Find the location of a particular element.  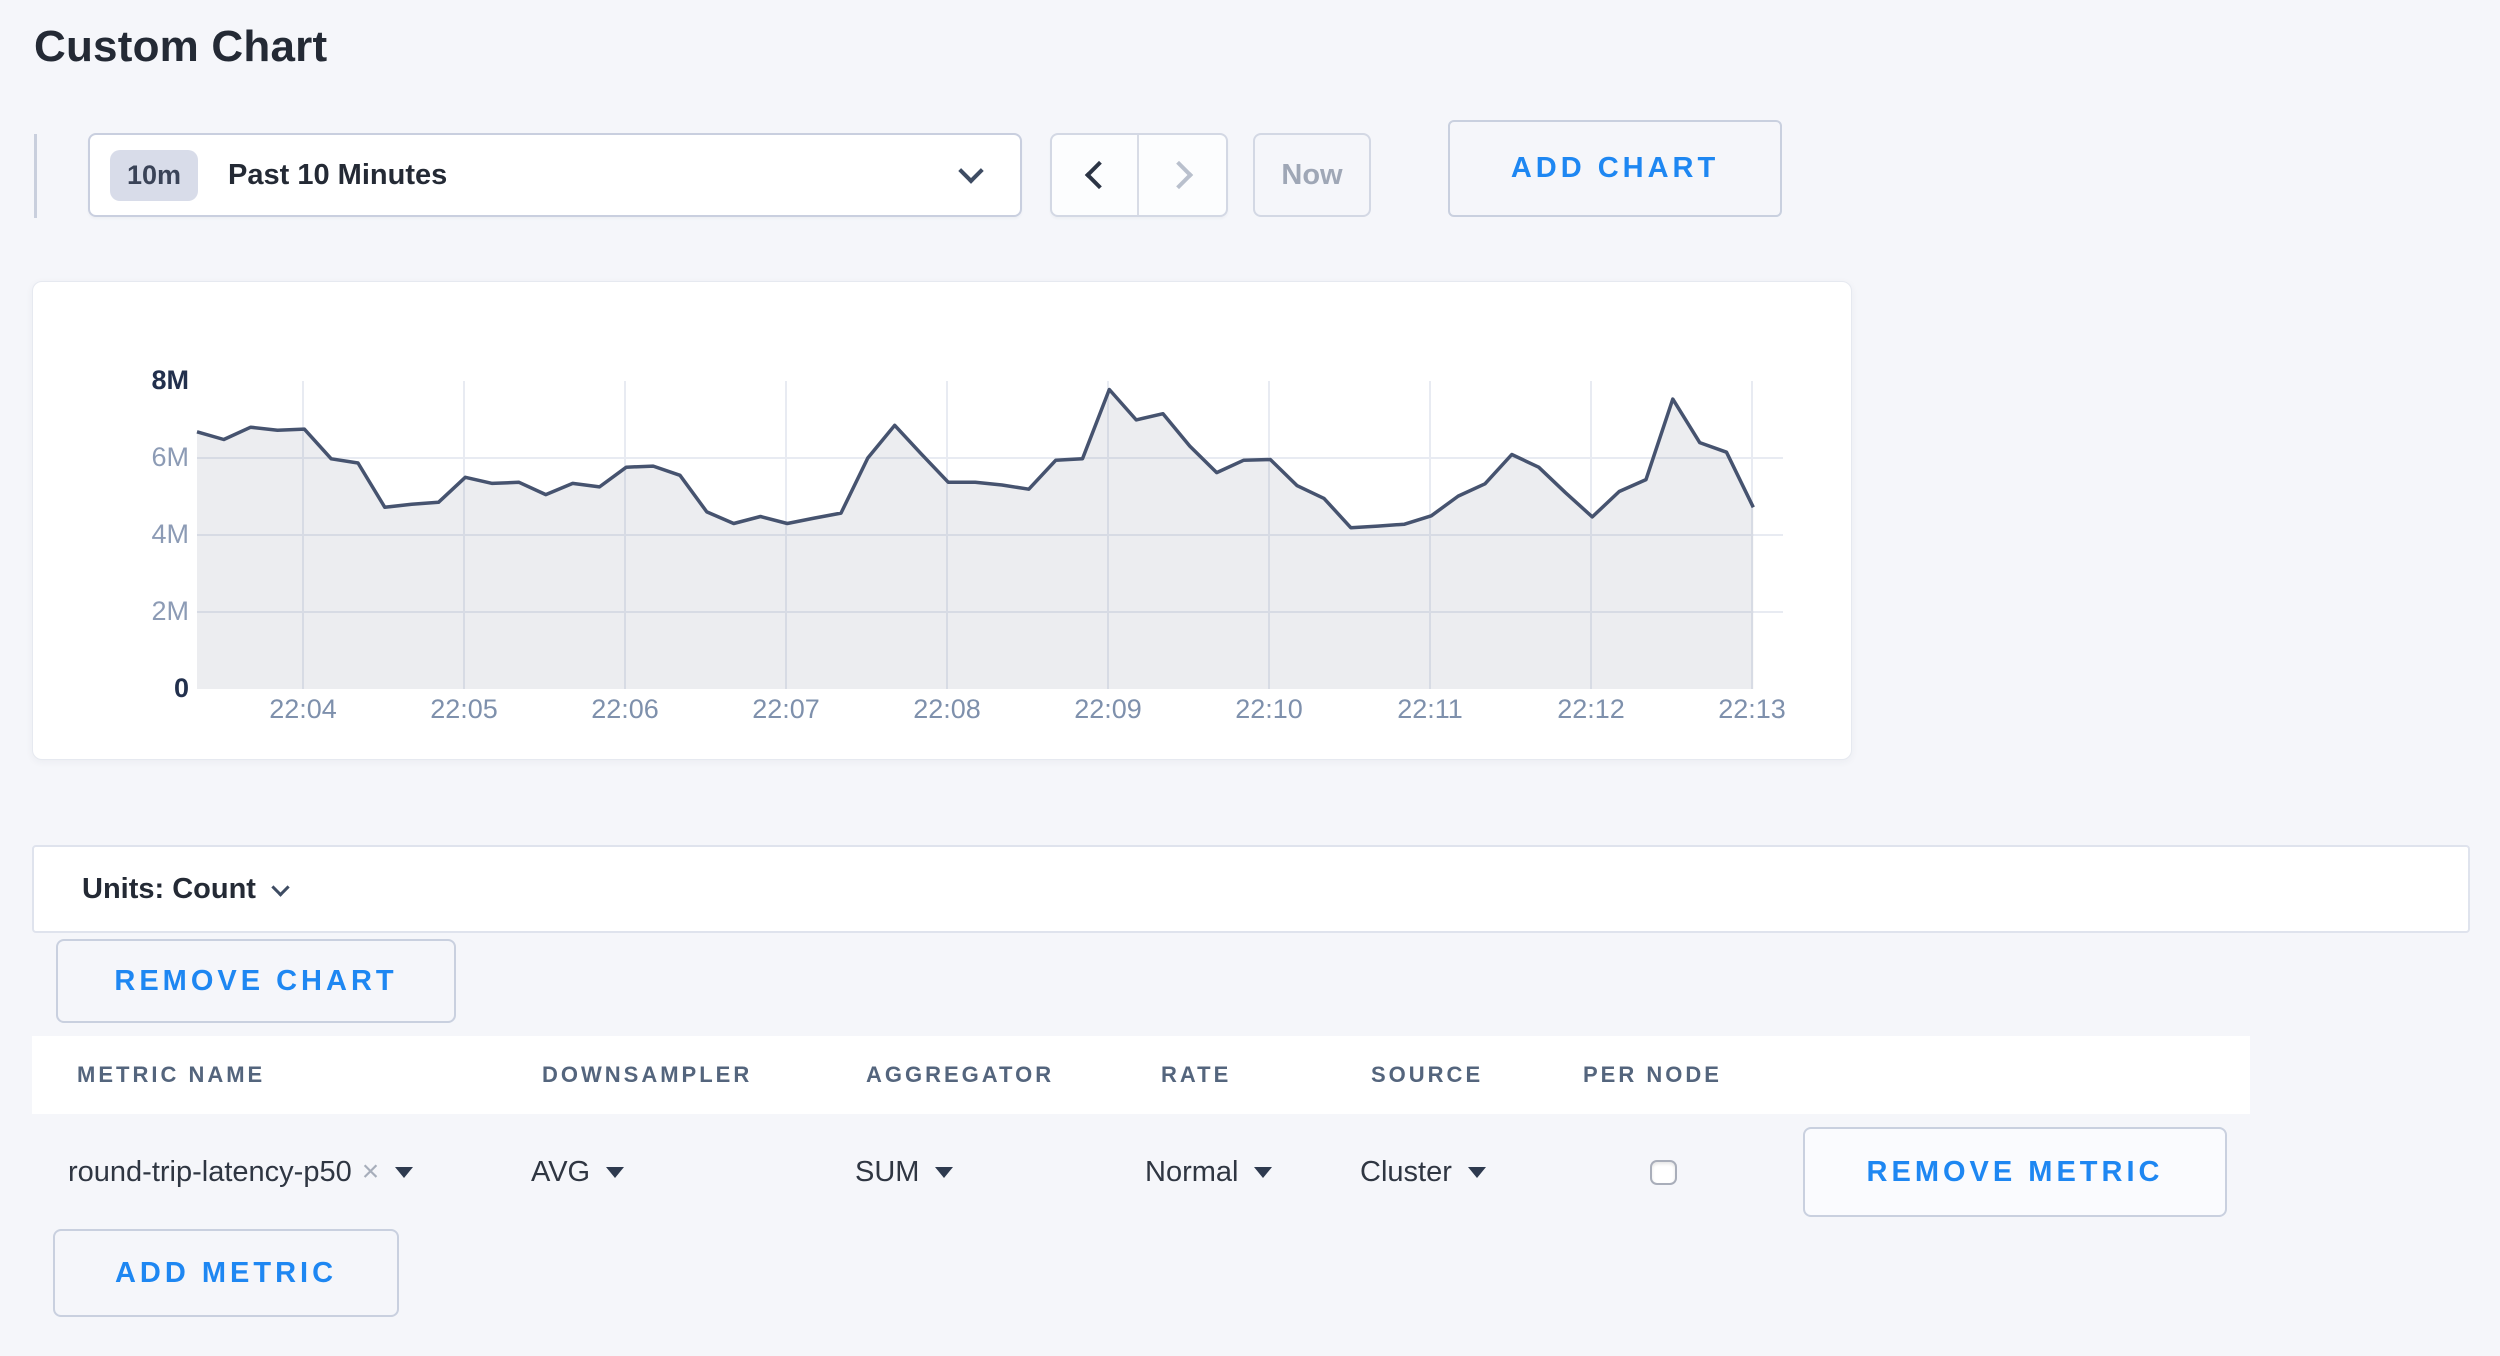

remove-chart-button: REMOVE CHART is located at coordinates (256, 981).